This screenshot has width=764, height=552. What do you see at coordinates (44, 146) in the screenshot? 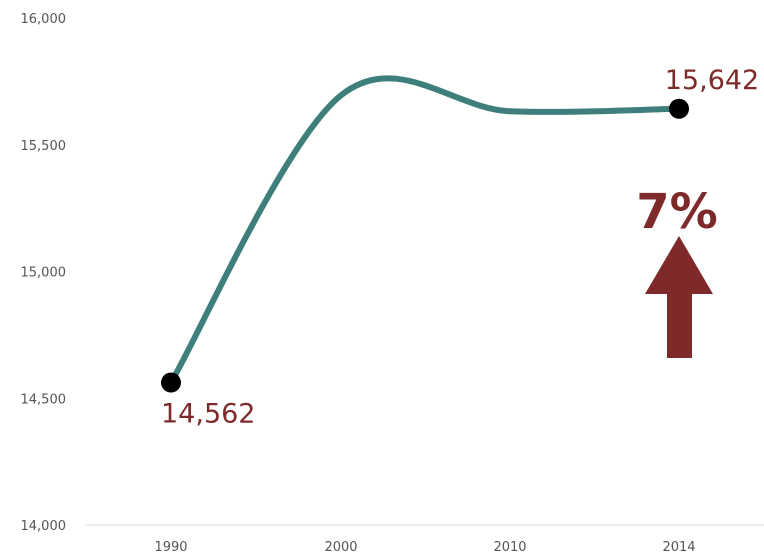
I see `y-tick-label: 15,500` at bounding box center [44, 146].